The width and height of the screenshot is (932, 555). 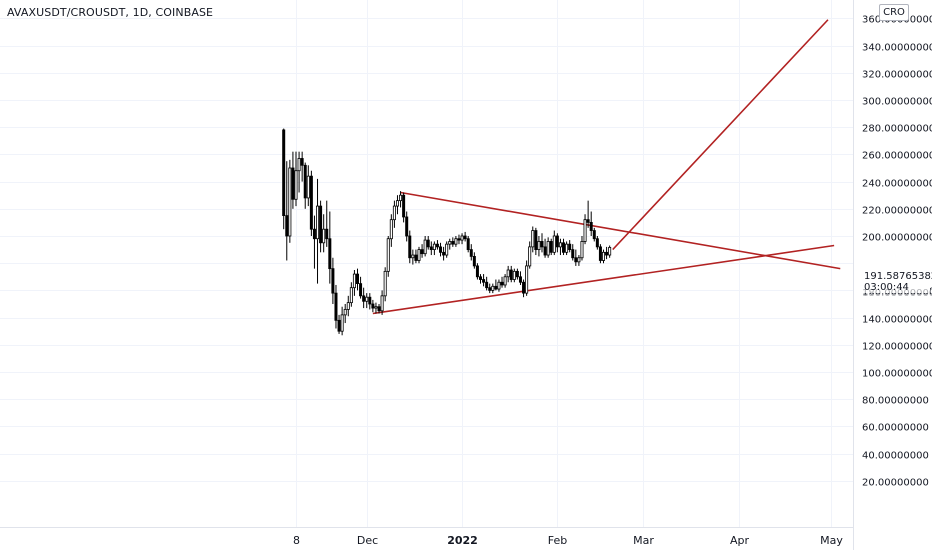 I want to click on last-price-label: 191.58765382 03:00:44 180.00000000, so click(x=894, y=283).